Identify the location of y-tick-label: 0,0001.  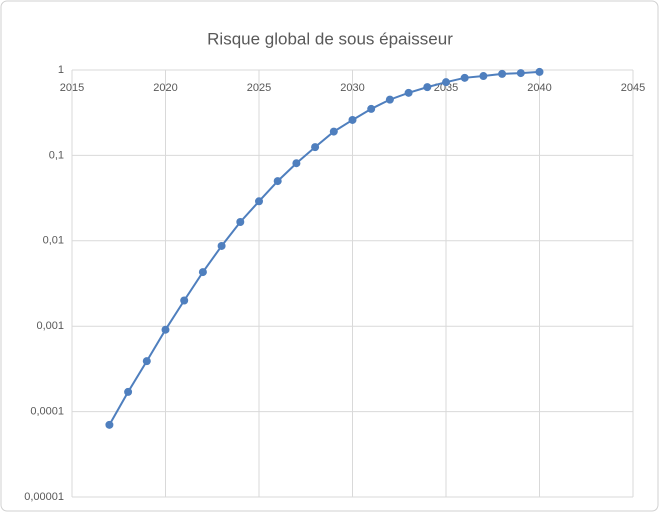
(47, 412).